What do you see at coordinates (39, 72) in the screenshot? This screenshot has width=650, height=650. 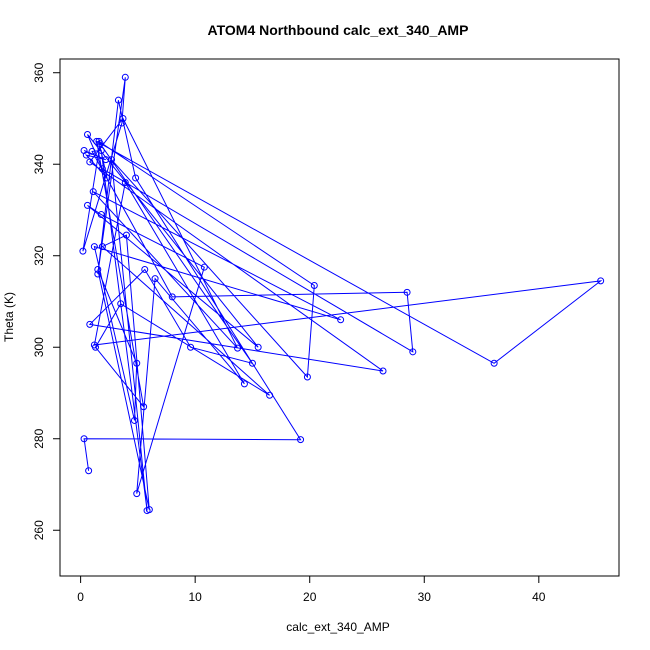 I see `y-tick-label: 360` at bounding box center [39, 72].